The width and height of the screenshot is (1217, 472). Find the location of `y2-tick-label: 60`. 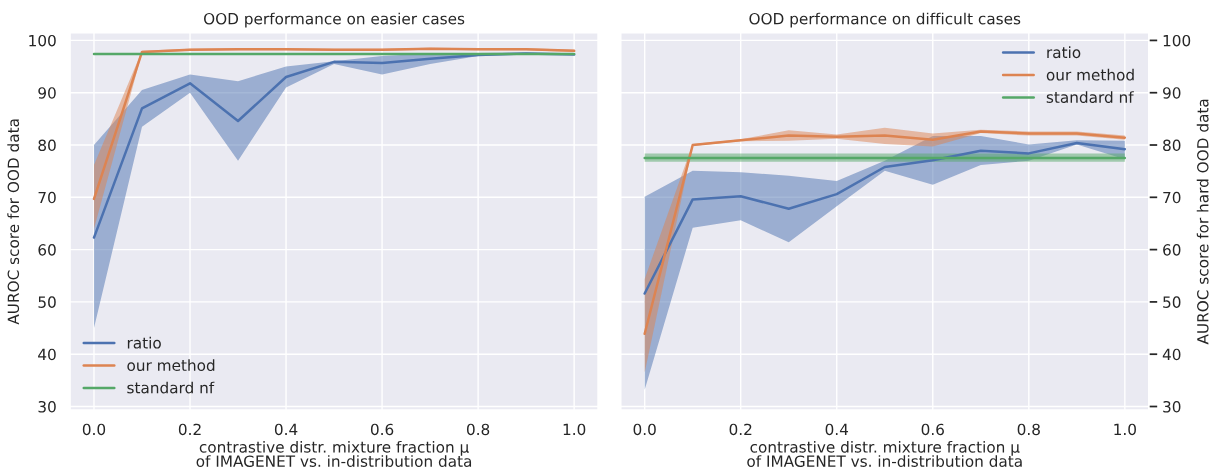

y2-tick-label: 60 is located at coordinates (1172, 250).